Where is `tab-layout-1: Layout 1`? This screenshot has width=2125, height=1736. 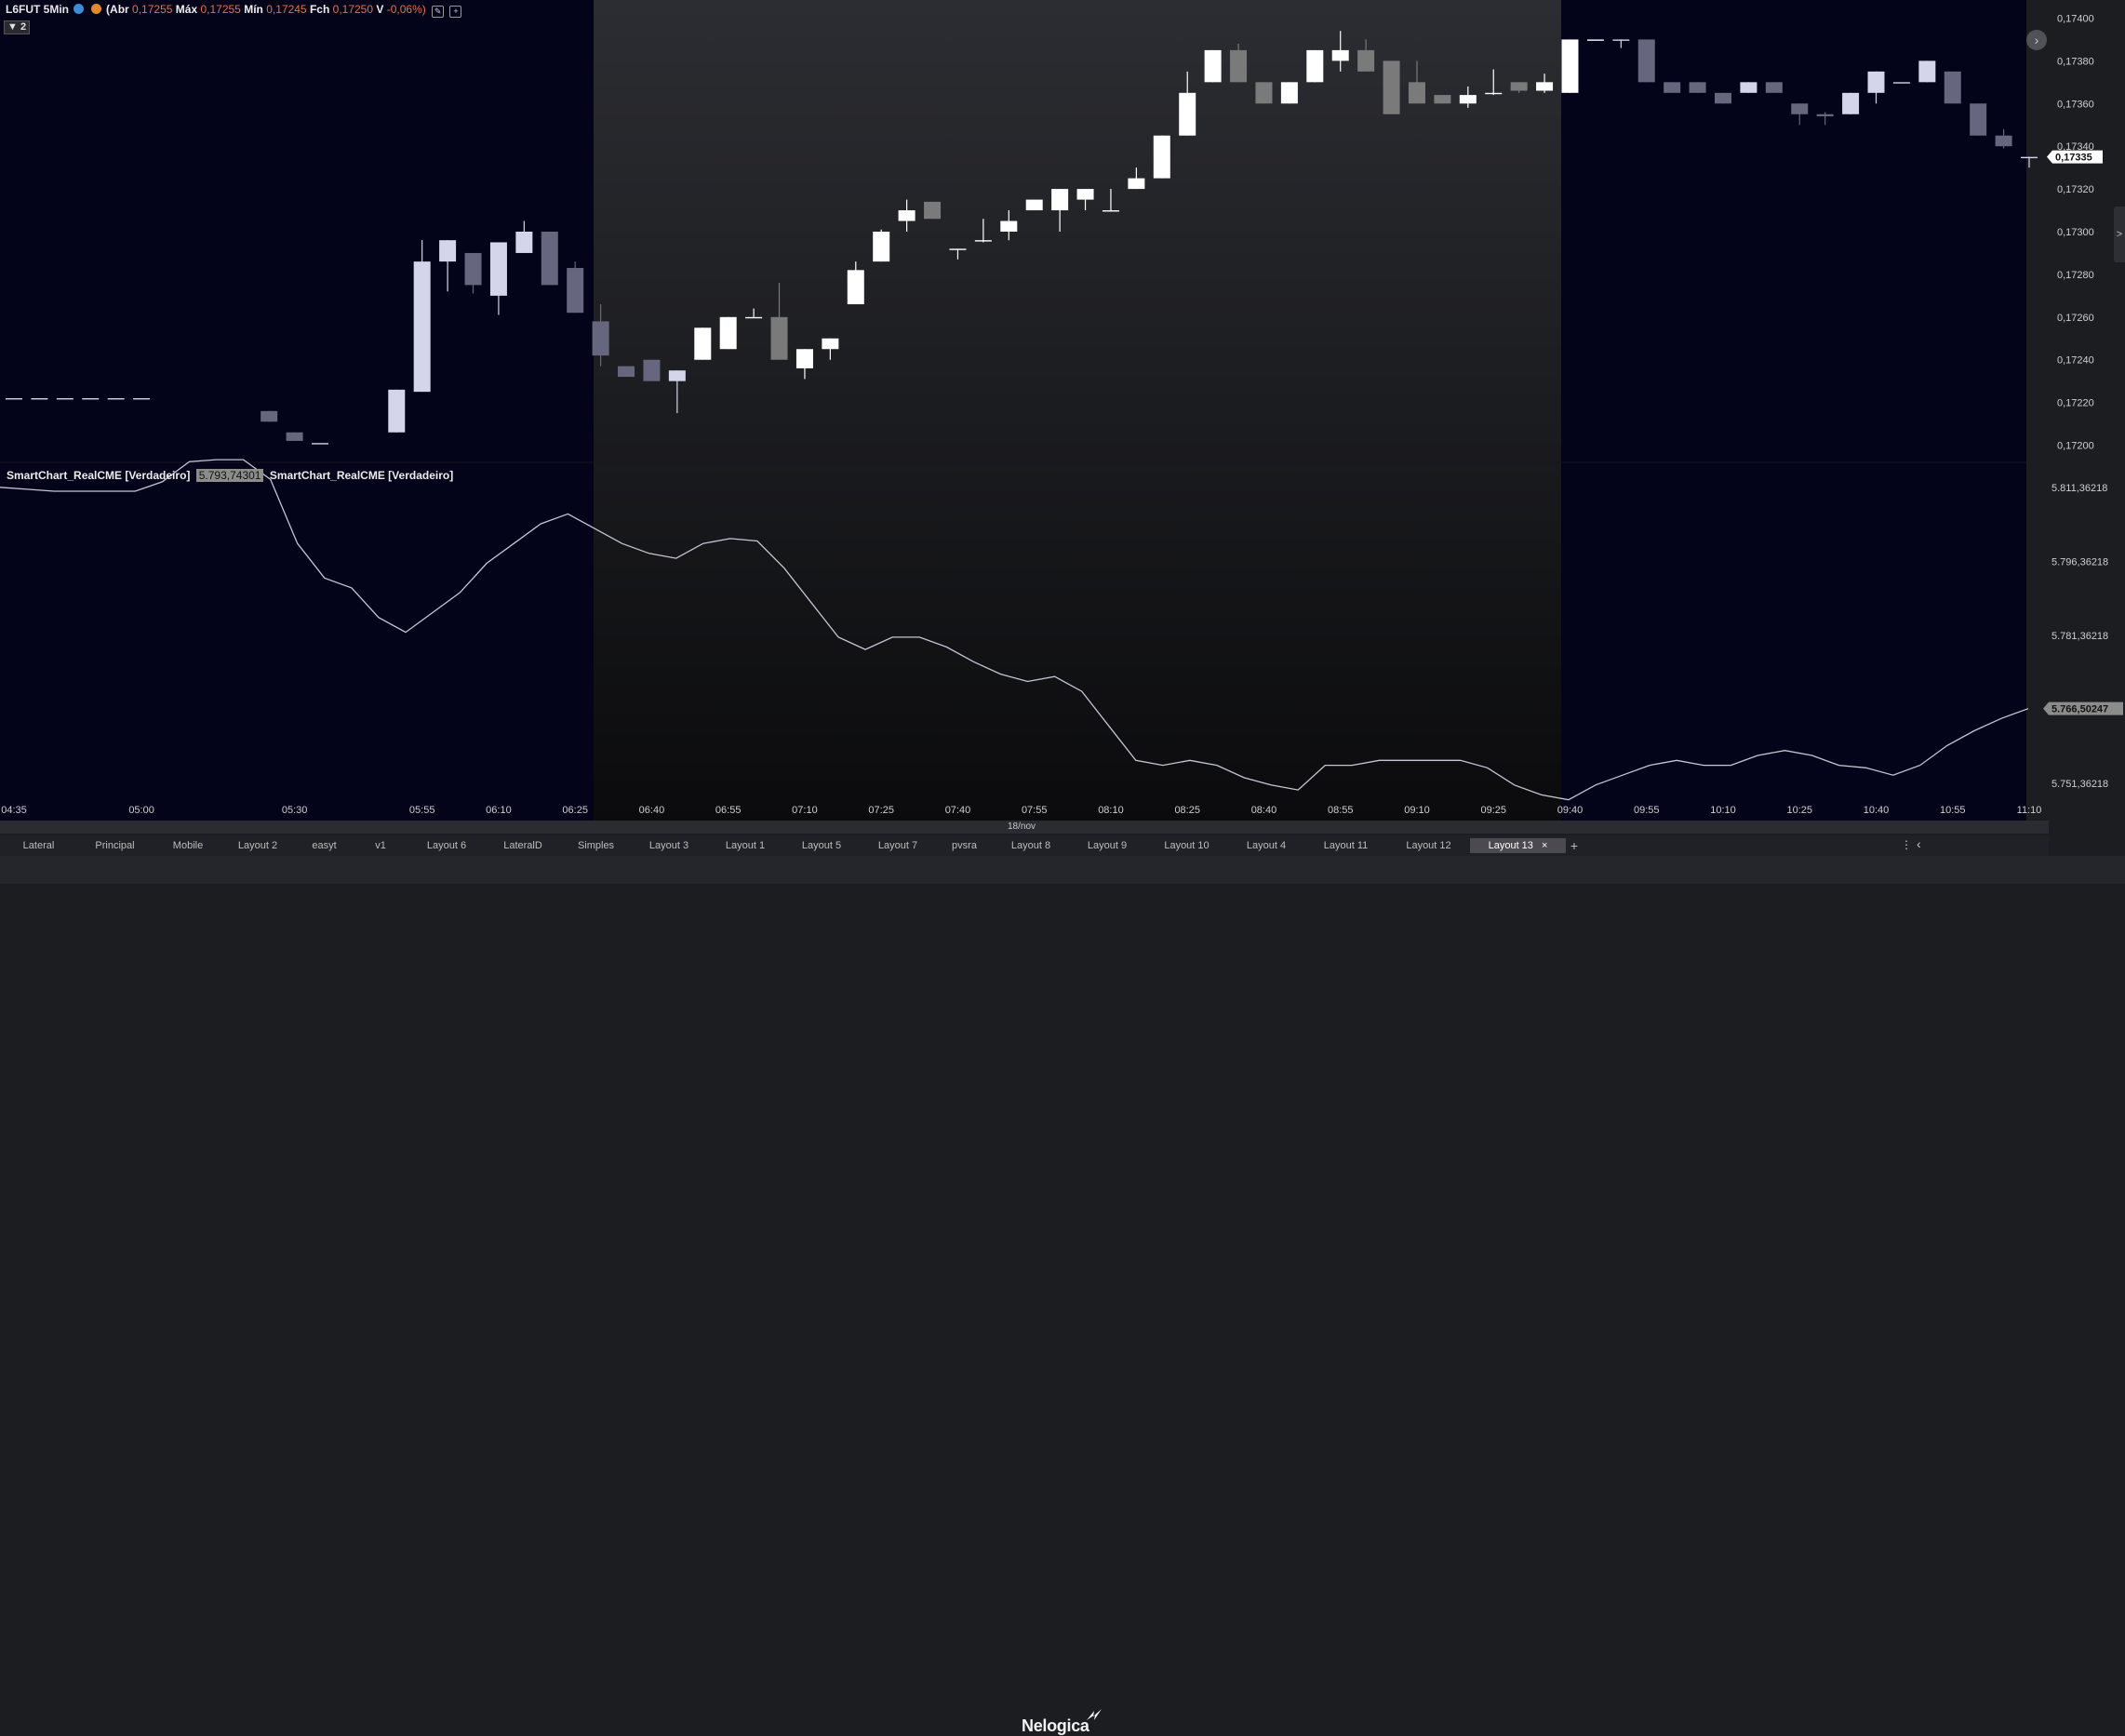 tab-layout-1: Layout 1 is located at coordinates (745, 846).